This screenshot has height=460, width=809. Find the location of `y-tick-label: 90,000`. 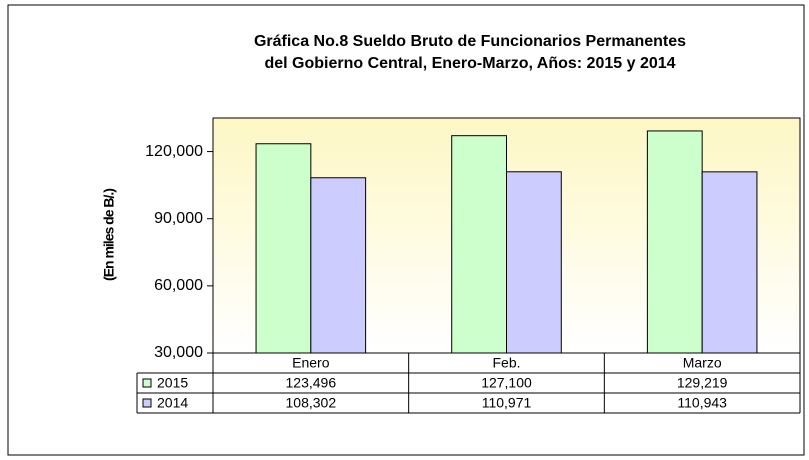

y-tick-label: 90,000 is located at coordinates (178, 218).